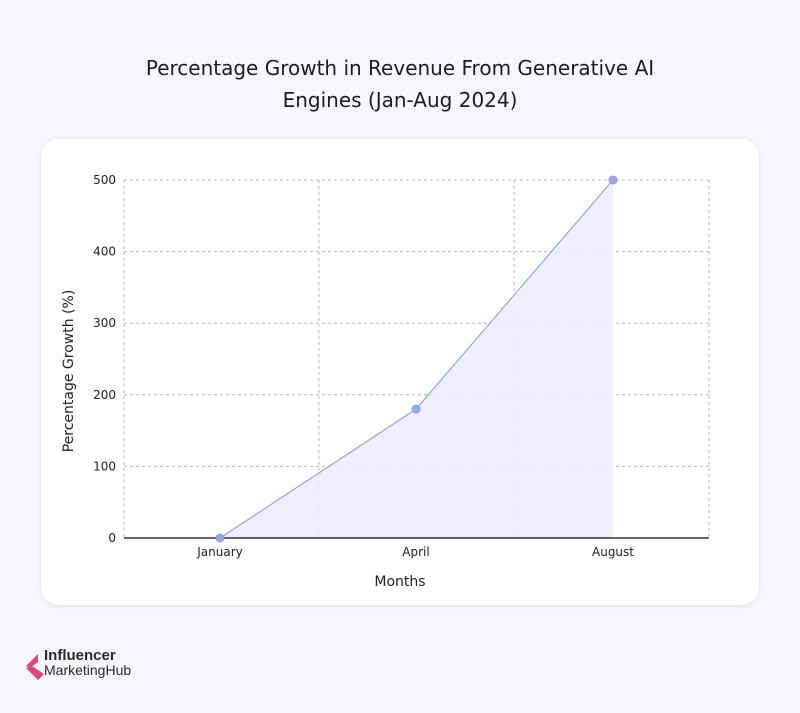 The width and height of the screenshot is (800, 713). Describe the element at coordinates (104, 180) in the screenshot. I see `y-tick-label: 500` at that location.